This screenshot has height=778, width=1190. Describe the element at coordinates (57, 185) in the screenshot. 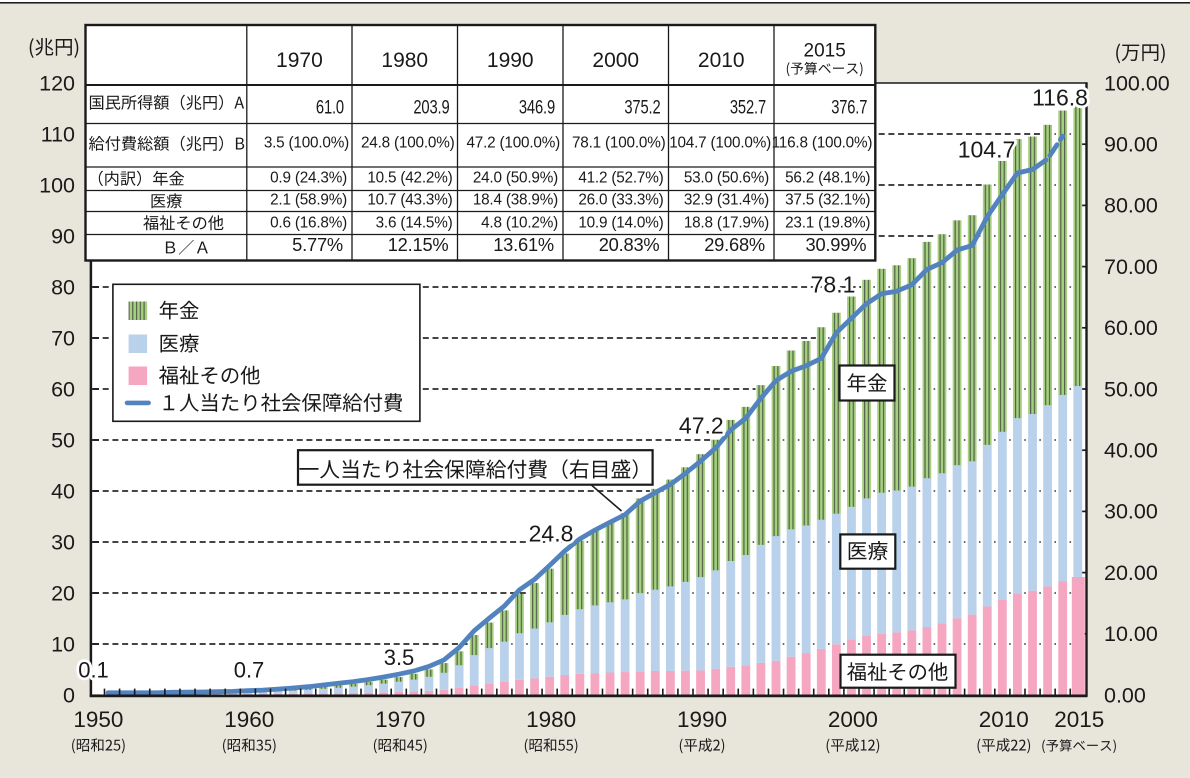

I see `svg-text: 100` at that location.